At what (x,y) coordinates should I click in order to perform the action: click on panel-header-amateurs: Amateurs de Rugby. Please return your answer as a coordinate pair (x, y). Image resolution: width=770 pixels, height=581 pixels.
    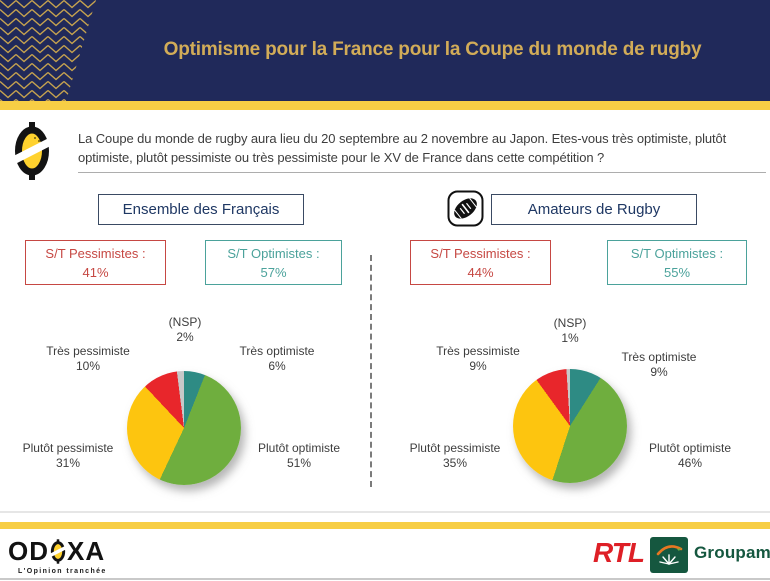
    Looking at the image, I should click on (594, 209).